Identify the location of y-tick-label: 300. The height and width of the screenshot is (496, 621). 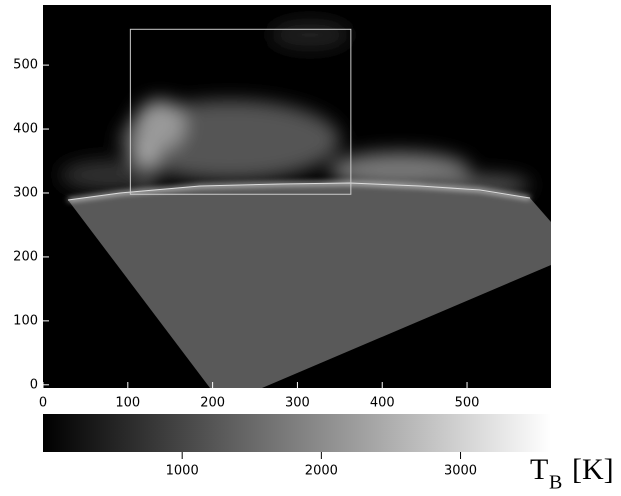
(25, 192).